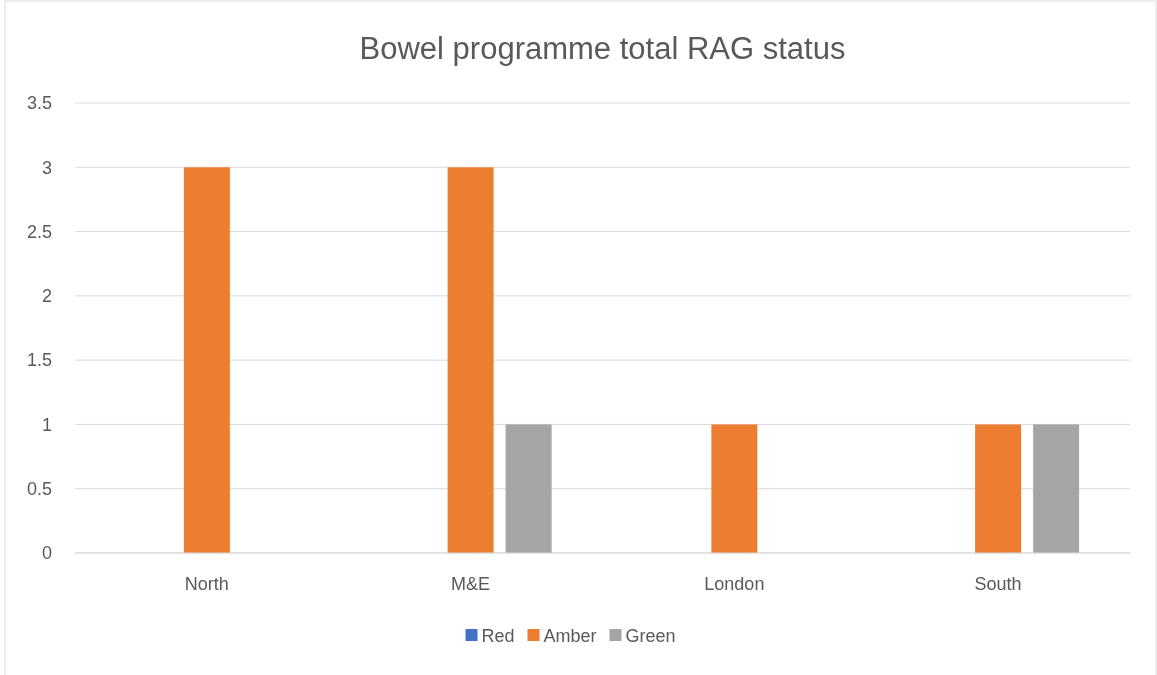 The width and height of the screenshot is (1157, 675). What do you see at coordinates (998, 584) in the screenshot?
I see `x-tick-label: South` at bounding box center [998, 584].